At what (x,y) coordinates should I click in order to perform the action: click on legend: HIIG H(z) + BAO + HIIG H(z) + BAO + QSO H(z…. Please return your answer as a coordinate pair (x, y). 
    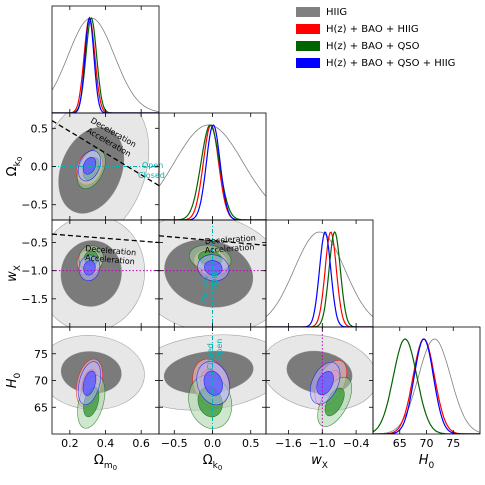
    Looking at the image, I should click on (389, 38).